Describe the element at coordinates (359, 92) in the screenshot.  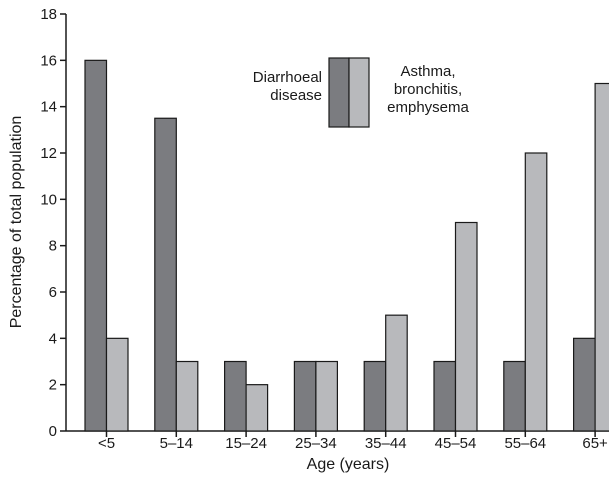
I see `legend-swatch-respiratory` at that location.